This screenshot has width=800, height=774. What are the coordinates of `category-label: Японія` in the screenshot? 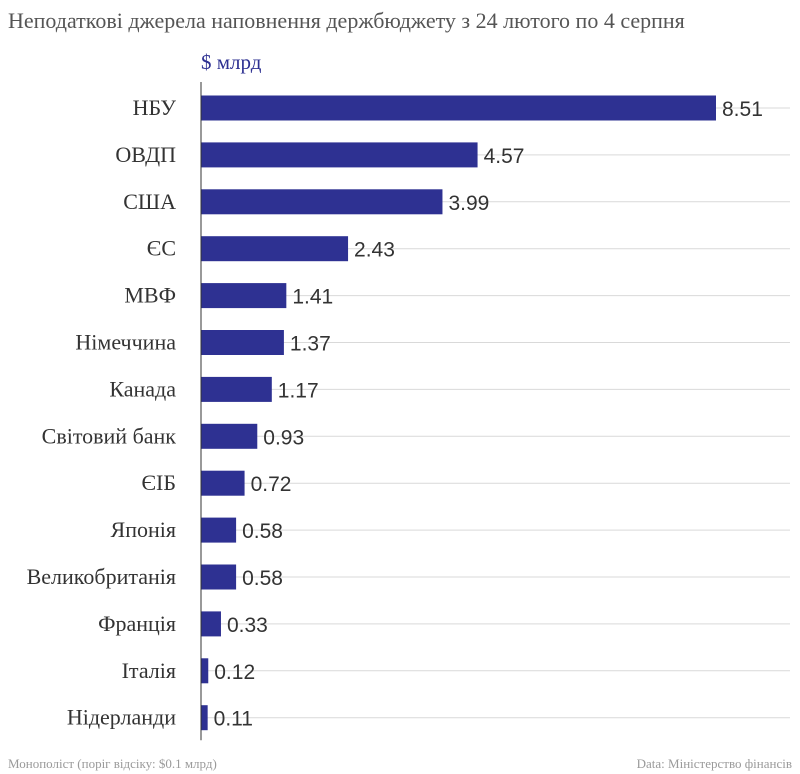 It's located at (143, 529).